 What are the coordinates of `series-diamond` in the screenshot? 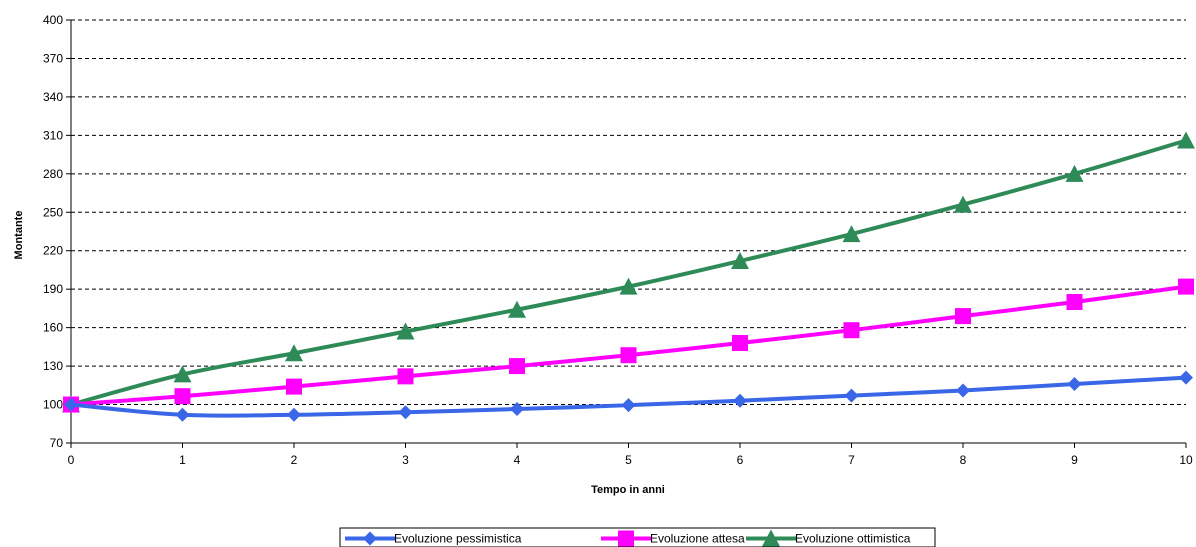 It's located at (628, 396).